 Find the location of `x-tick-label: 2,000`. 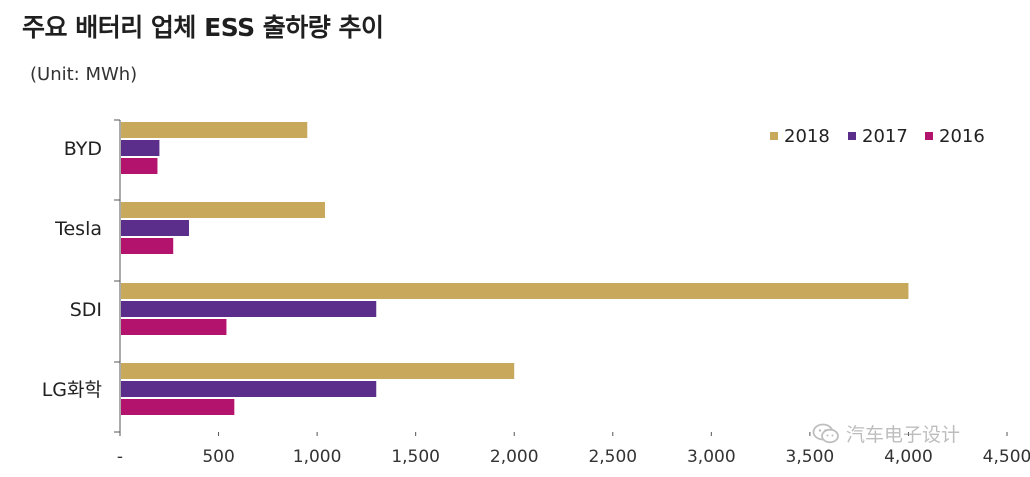

x-tick-label: 2,000 is located at coordinates (514, 457).